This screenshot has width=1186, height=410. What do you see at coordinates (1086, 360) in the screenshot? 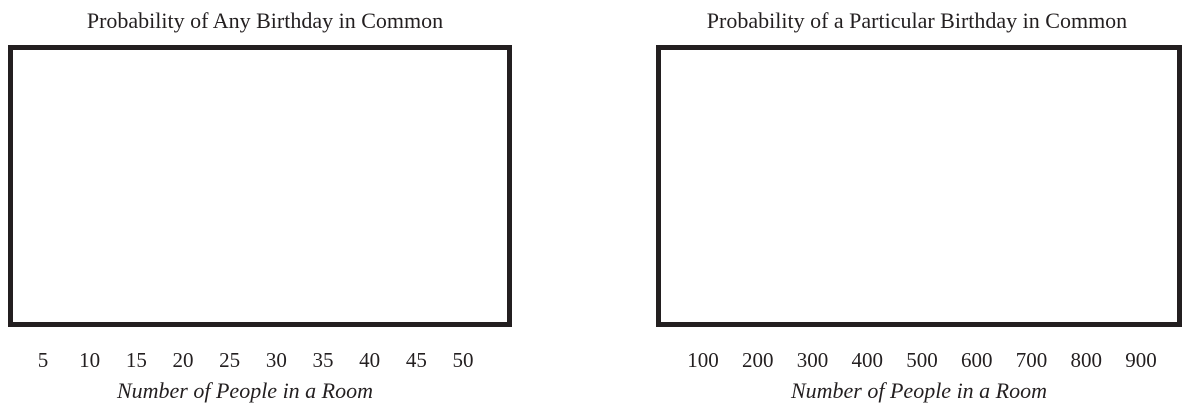
I see `x-tick-label: 800` at bounding box center [1086, 360].